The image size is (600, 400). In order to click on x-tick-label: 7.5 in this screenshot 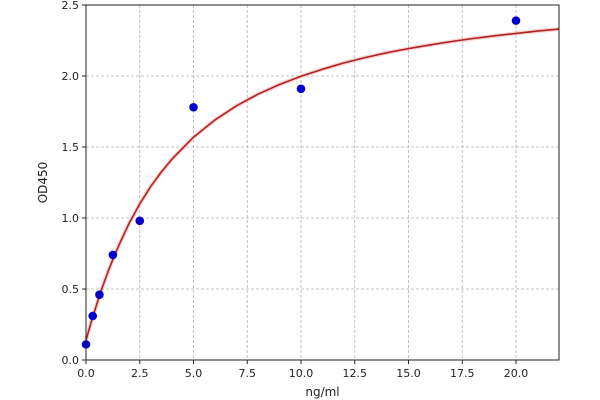, I will do `click(248, 373)`.